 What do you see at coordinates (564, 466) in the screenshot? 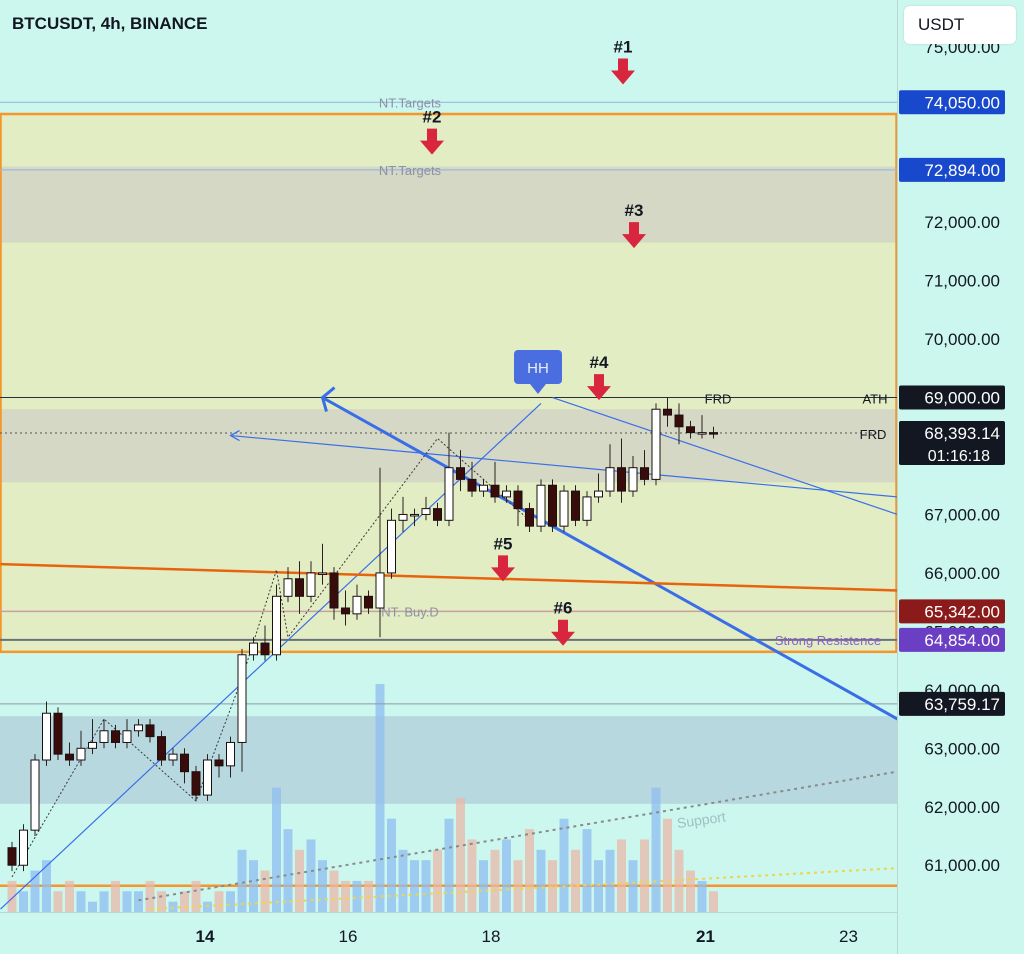
I see `trend-line` at bounding box center [564, 466].